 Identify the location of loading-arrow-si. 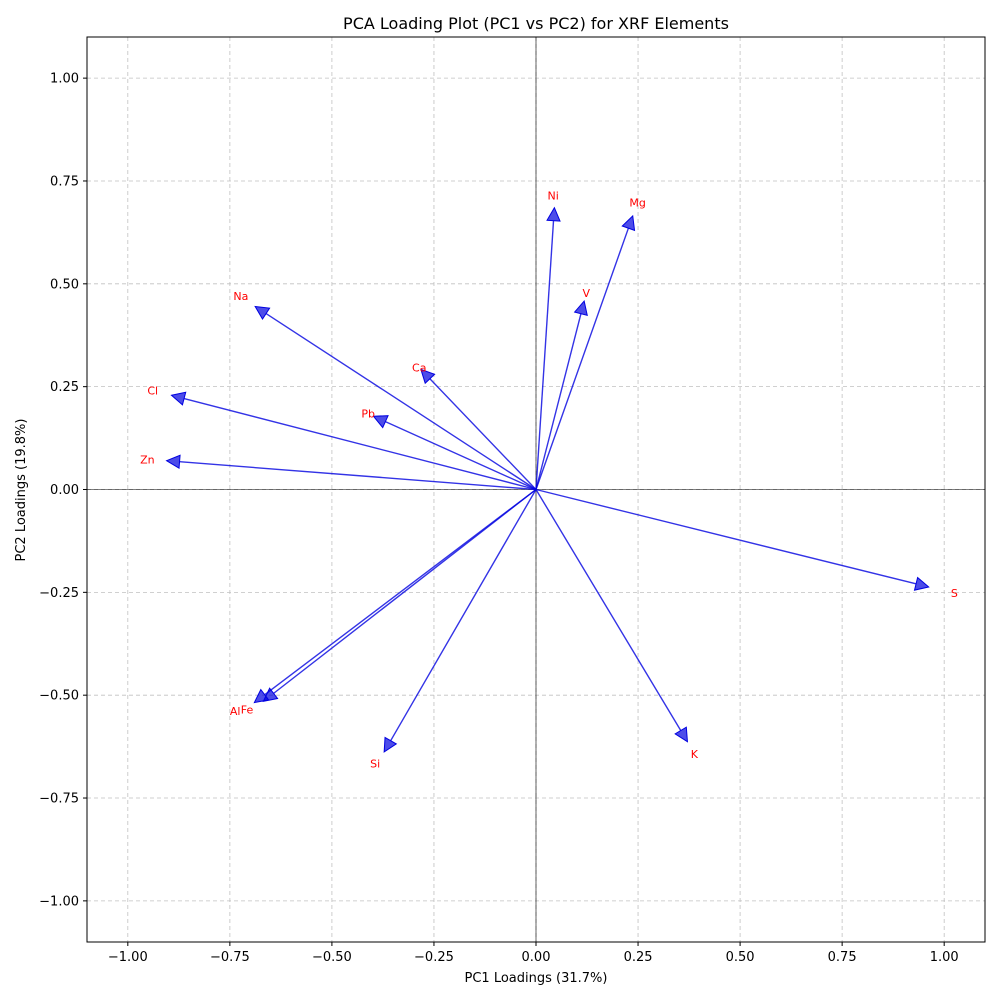
(460, 621).